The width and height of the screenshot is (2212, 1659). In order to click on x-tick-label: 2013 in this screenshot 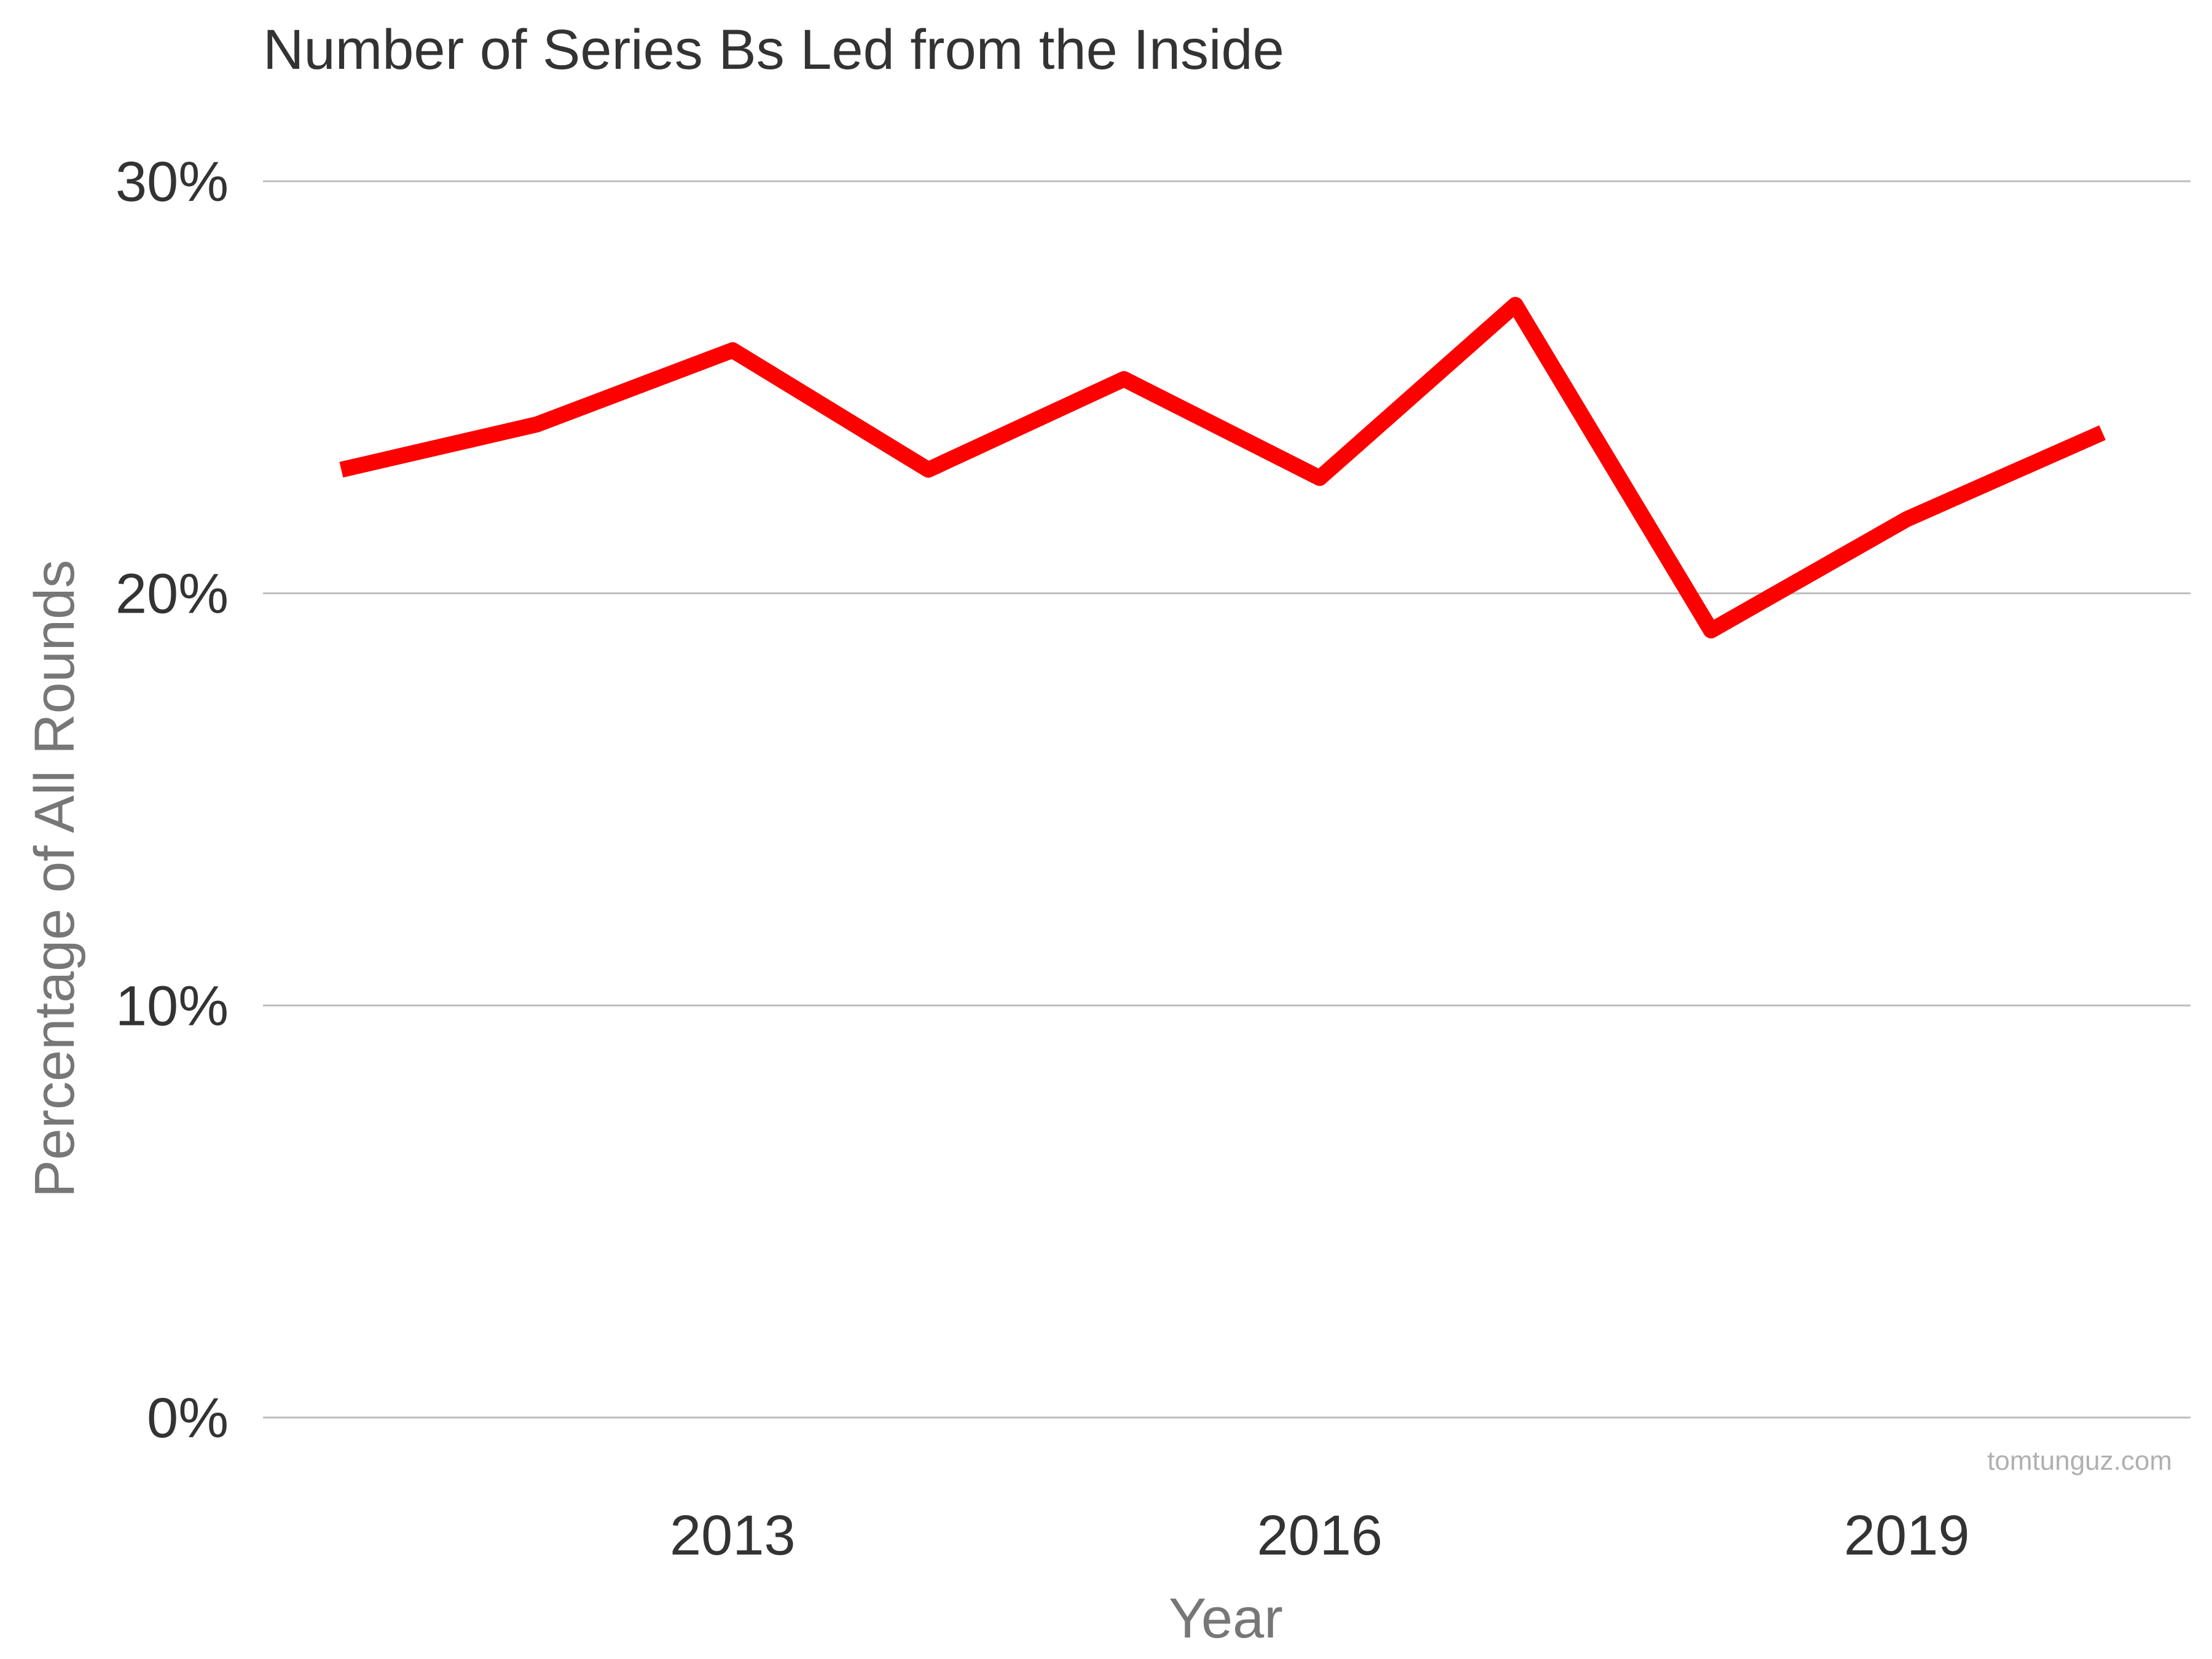, I will do `click(733, 1535)`.